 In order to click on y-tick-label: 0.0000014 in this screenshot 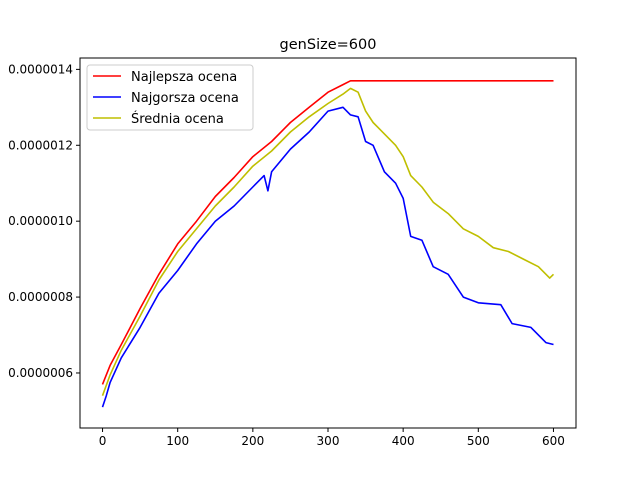, I will do `click(40, 69)`.